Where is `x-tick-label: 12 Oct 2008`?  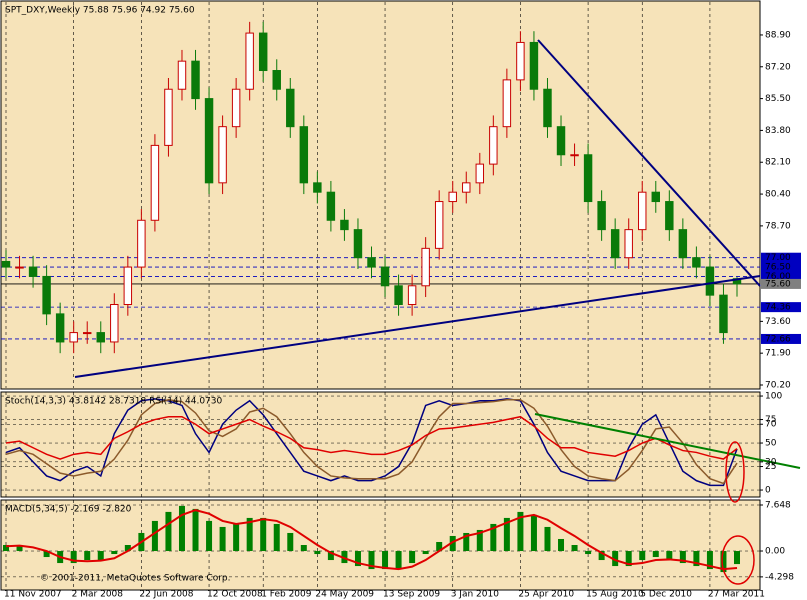 x-tick-label: 12 Oct 2008 is located at coordinates (235, 595).